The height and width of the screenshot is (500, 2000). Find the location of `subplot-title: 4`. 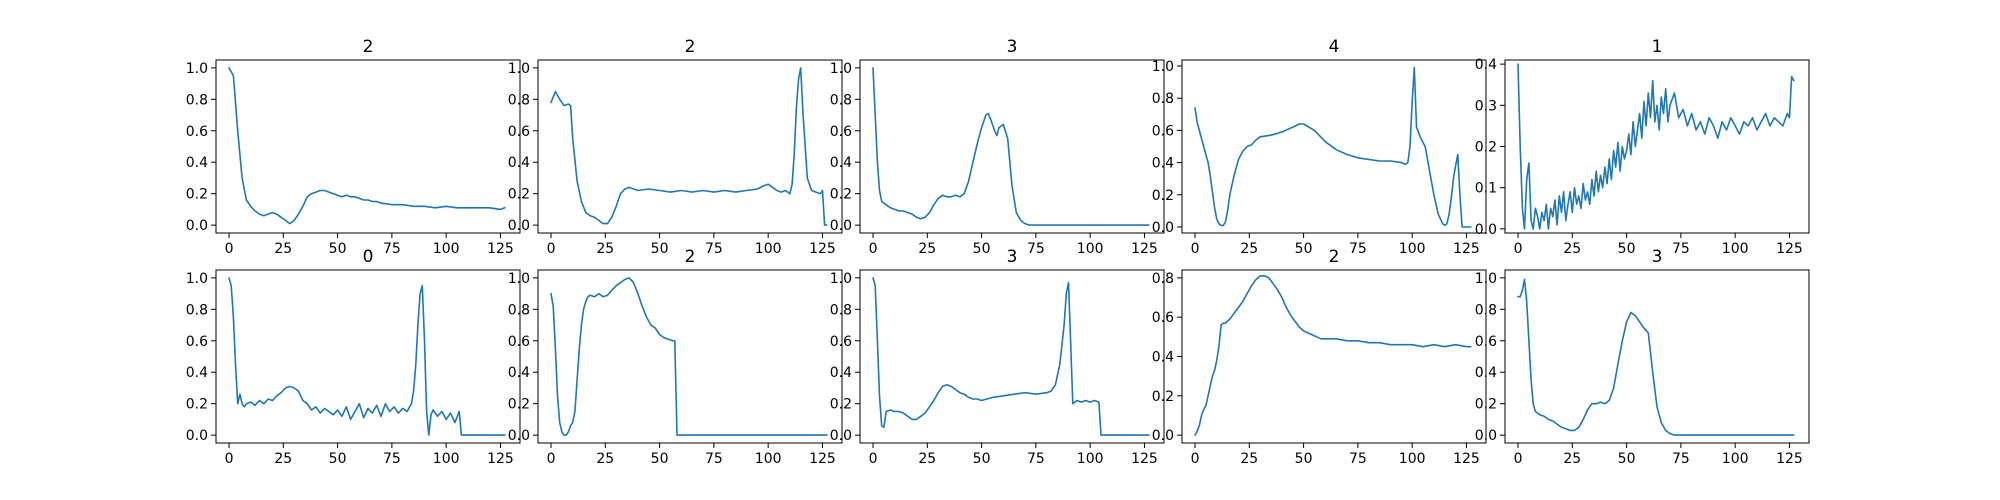

subplot-title: 4 is located at coordinates (1334, 47).